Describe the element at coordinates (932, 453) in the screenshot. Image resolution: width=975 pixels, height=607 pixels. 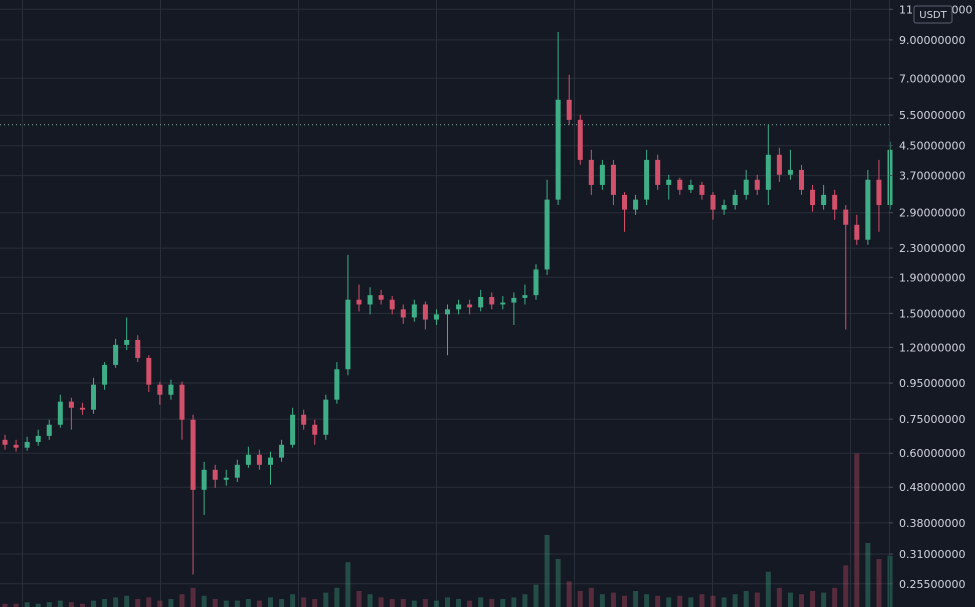
I see `y-tick-label: 0.60000000` at that location.